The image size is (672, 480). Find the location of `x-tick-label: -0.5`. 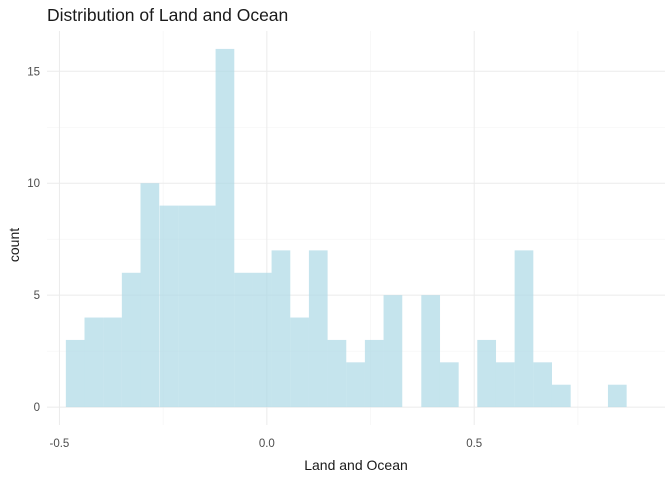

x-tick-label: -0.5 is located at coordinates (60, 444).